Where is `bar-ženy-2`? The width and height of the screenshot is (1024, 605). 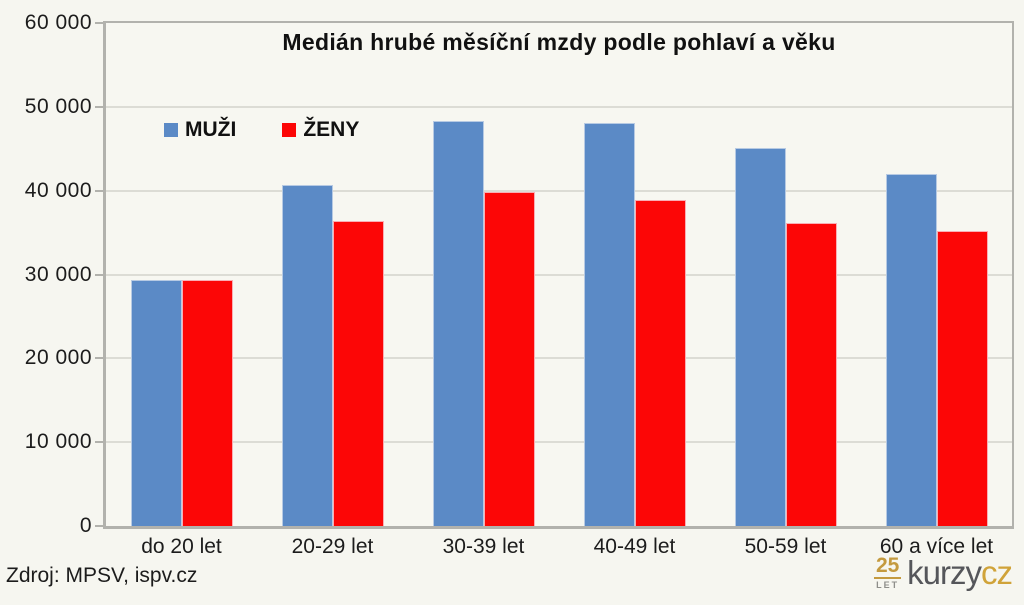
bar-ženy-2 is located at coordinates (509, 359).